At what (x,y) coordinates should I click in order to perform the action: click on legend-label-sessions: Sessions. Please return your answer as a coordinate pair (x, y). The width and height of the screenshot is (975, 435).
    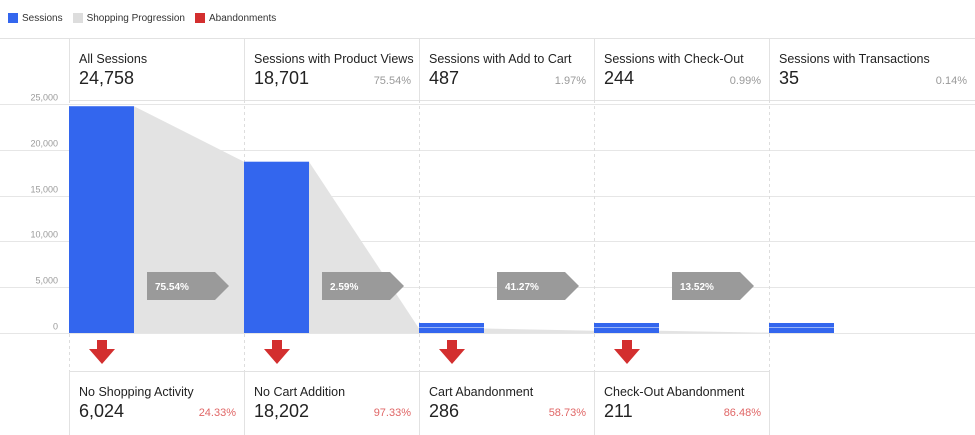
    Looking at the image, I should click on (42, 18).